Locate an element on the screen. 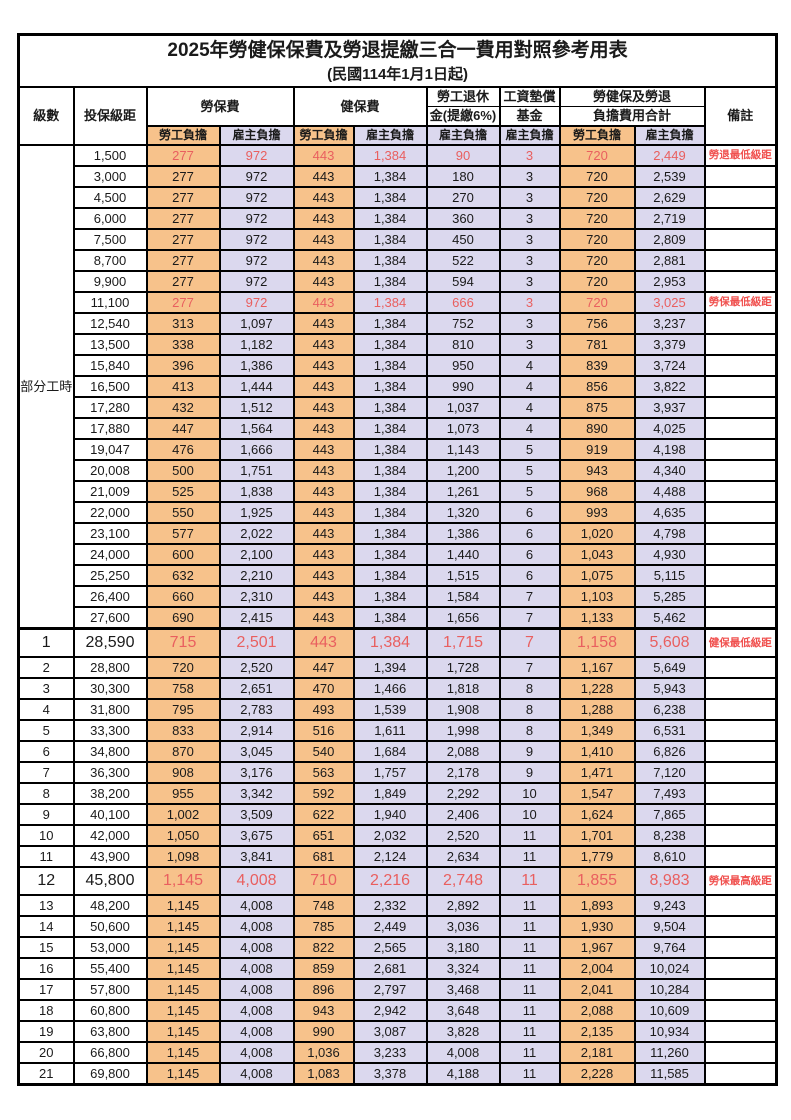 The image size is (791, 1120). labor-ins-employer-cell: 2,651 is located at coordinates (256, 688).